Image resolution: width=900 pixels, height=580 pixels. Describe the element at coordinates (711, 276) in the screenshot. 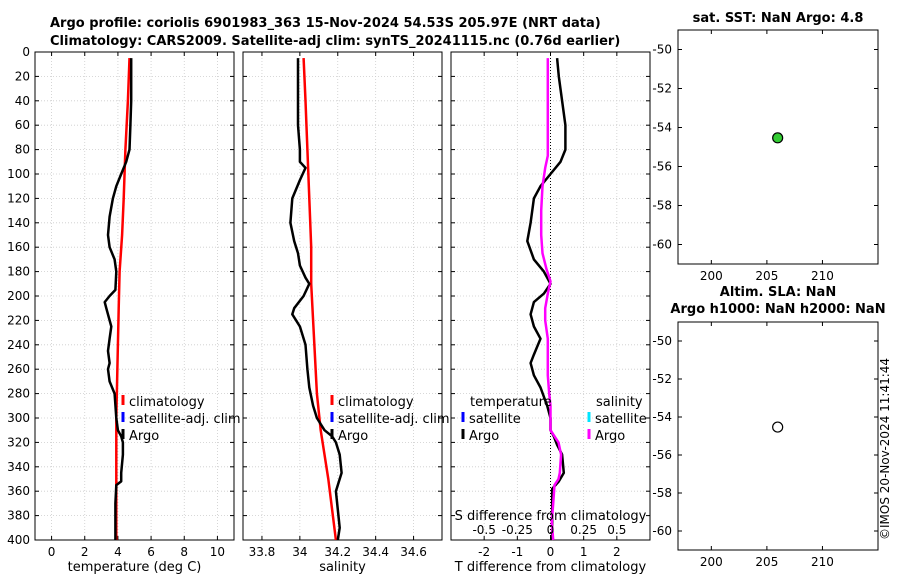

I see `sst_map-xtick-label: 200` at that location.